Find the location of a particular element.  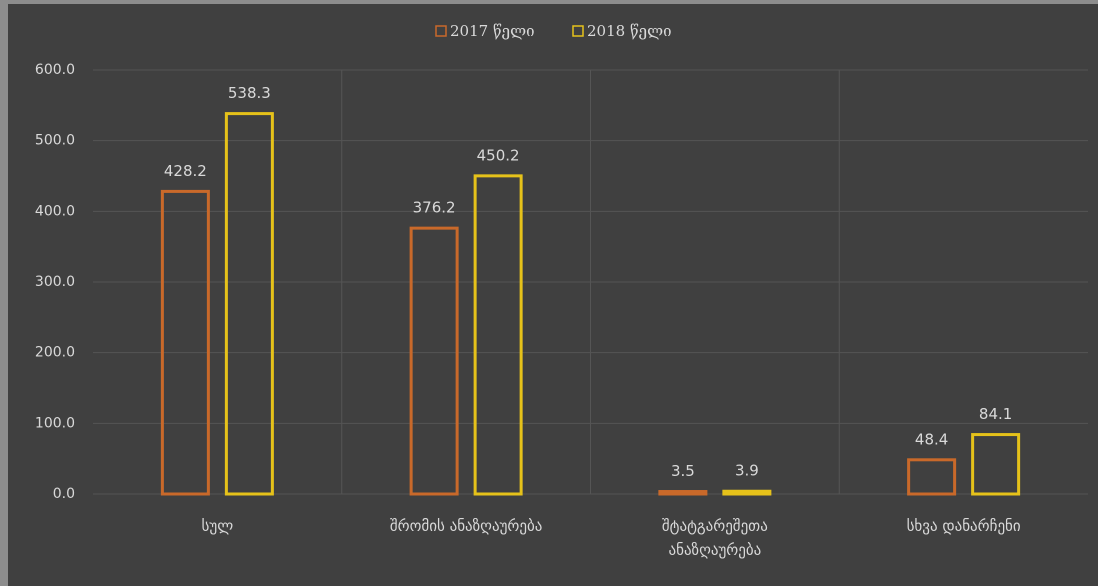

legend-label: 2017 წელი is located at coordinates (492, 31).